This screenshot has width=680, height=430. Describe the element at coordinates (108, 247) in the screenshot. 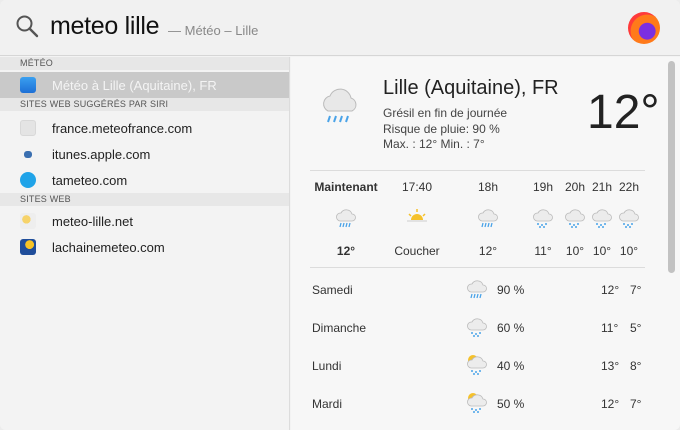

I see `result-label: lachainemeteo.com` at that location.